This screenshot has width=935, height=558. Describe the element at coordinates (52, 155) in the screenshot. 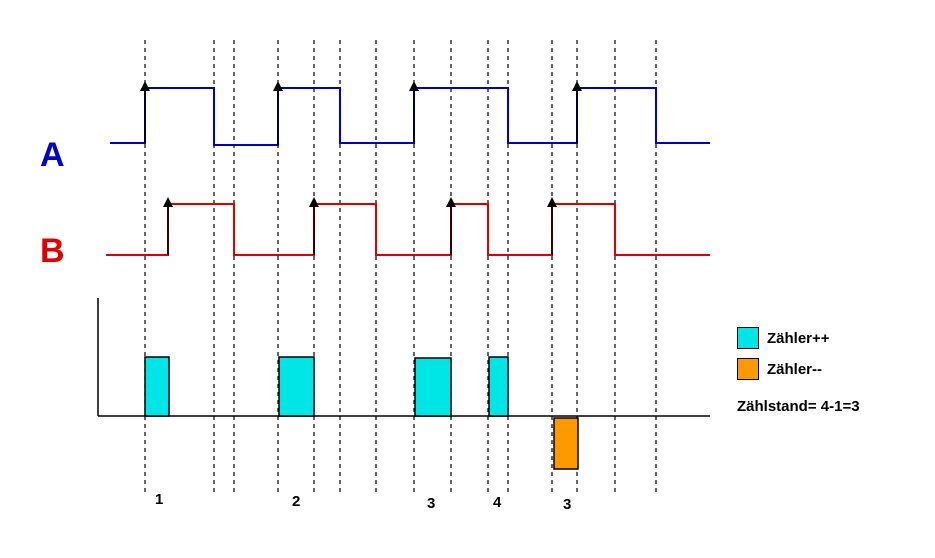

I see `signal-a-label: A` at that location.